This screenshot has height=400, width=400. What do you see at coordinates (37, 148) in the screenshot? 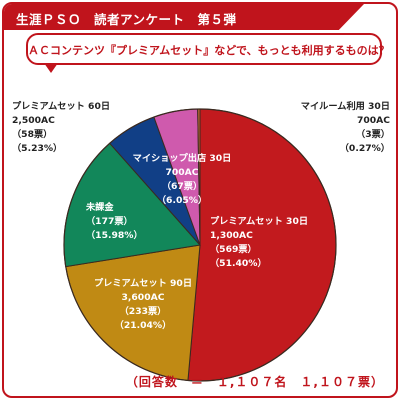
I see `slice-percent: （5.23%）` at bounding box center [37, 148].